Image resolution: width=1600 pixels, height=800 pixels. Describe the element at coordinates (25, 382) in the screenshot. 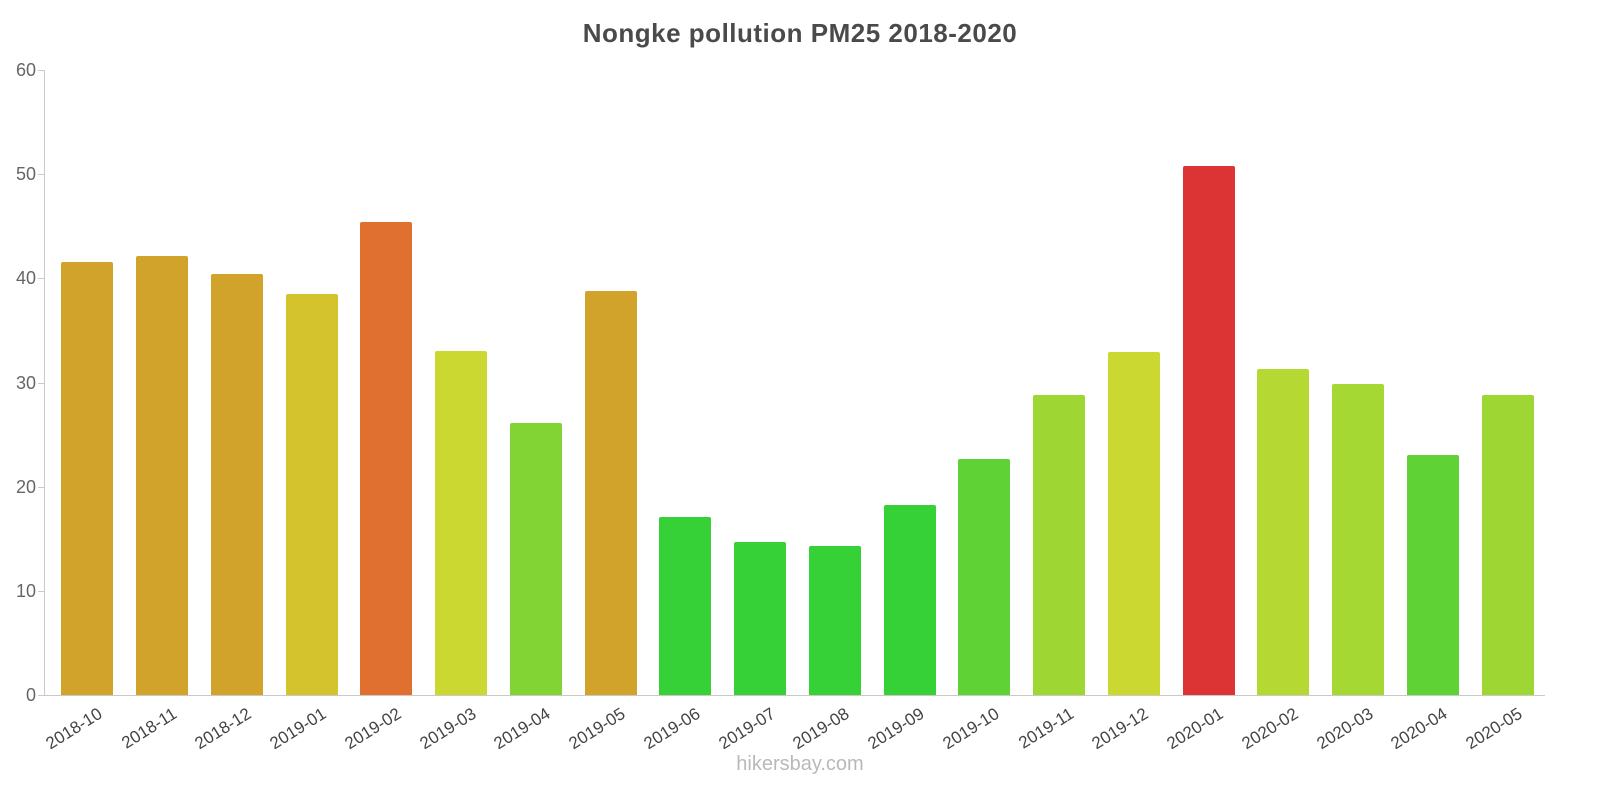

I see `y-tick-label: 30` at that location.